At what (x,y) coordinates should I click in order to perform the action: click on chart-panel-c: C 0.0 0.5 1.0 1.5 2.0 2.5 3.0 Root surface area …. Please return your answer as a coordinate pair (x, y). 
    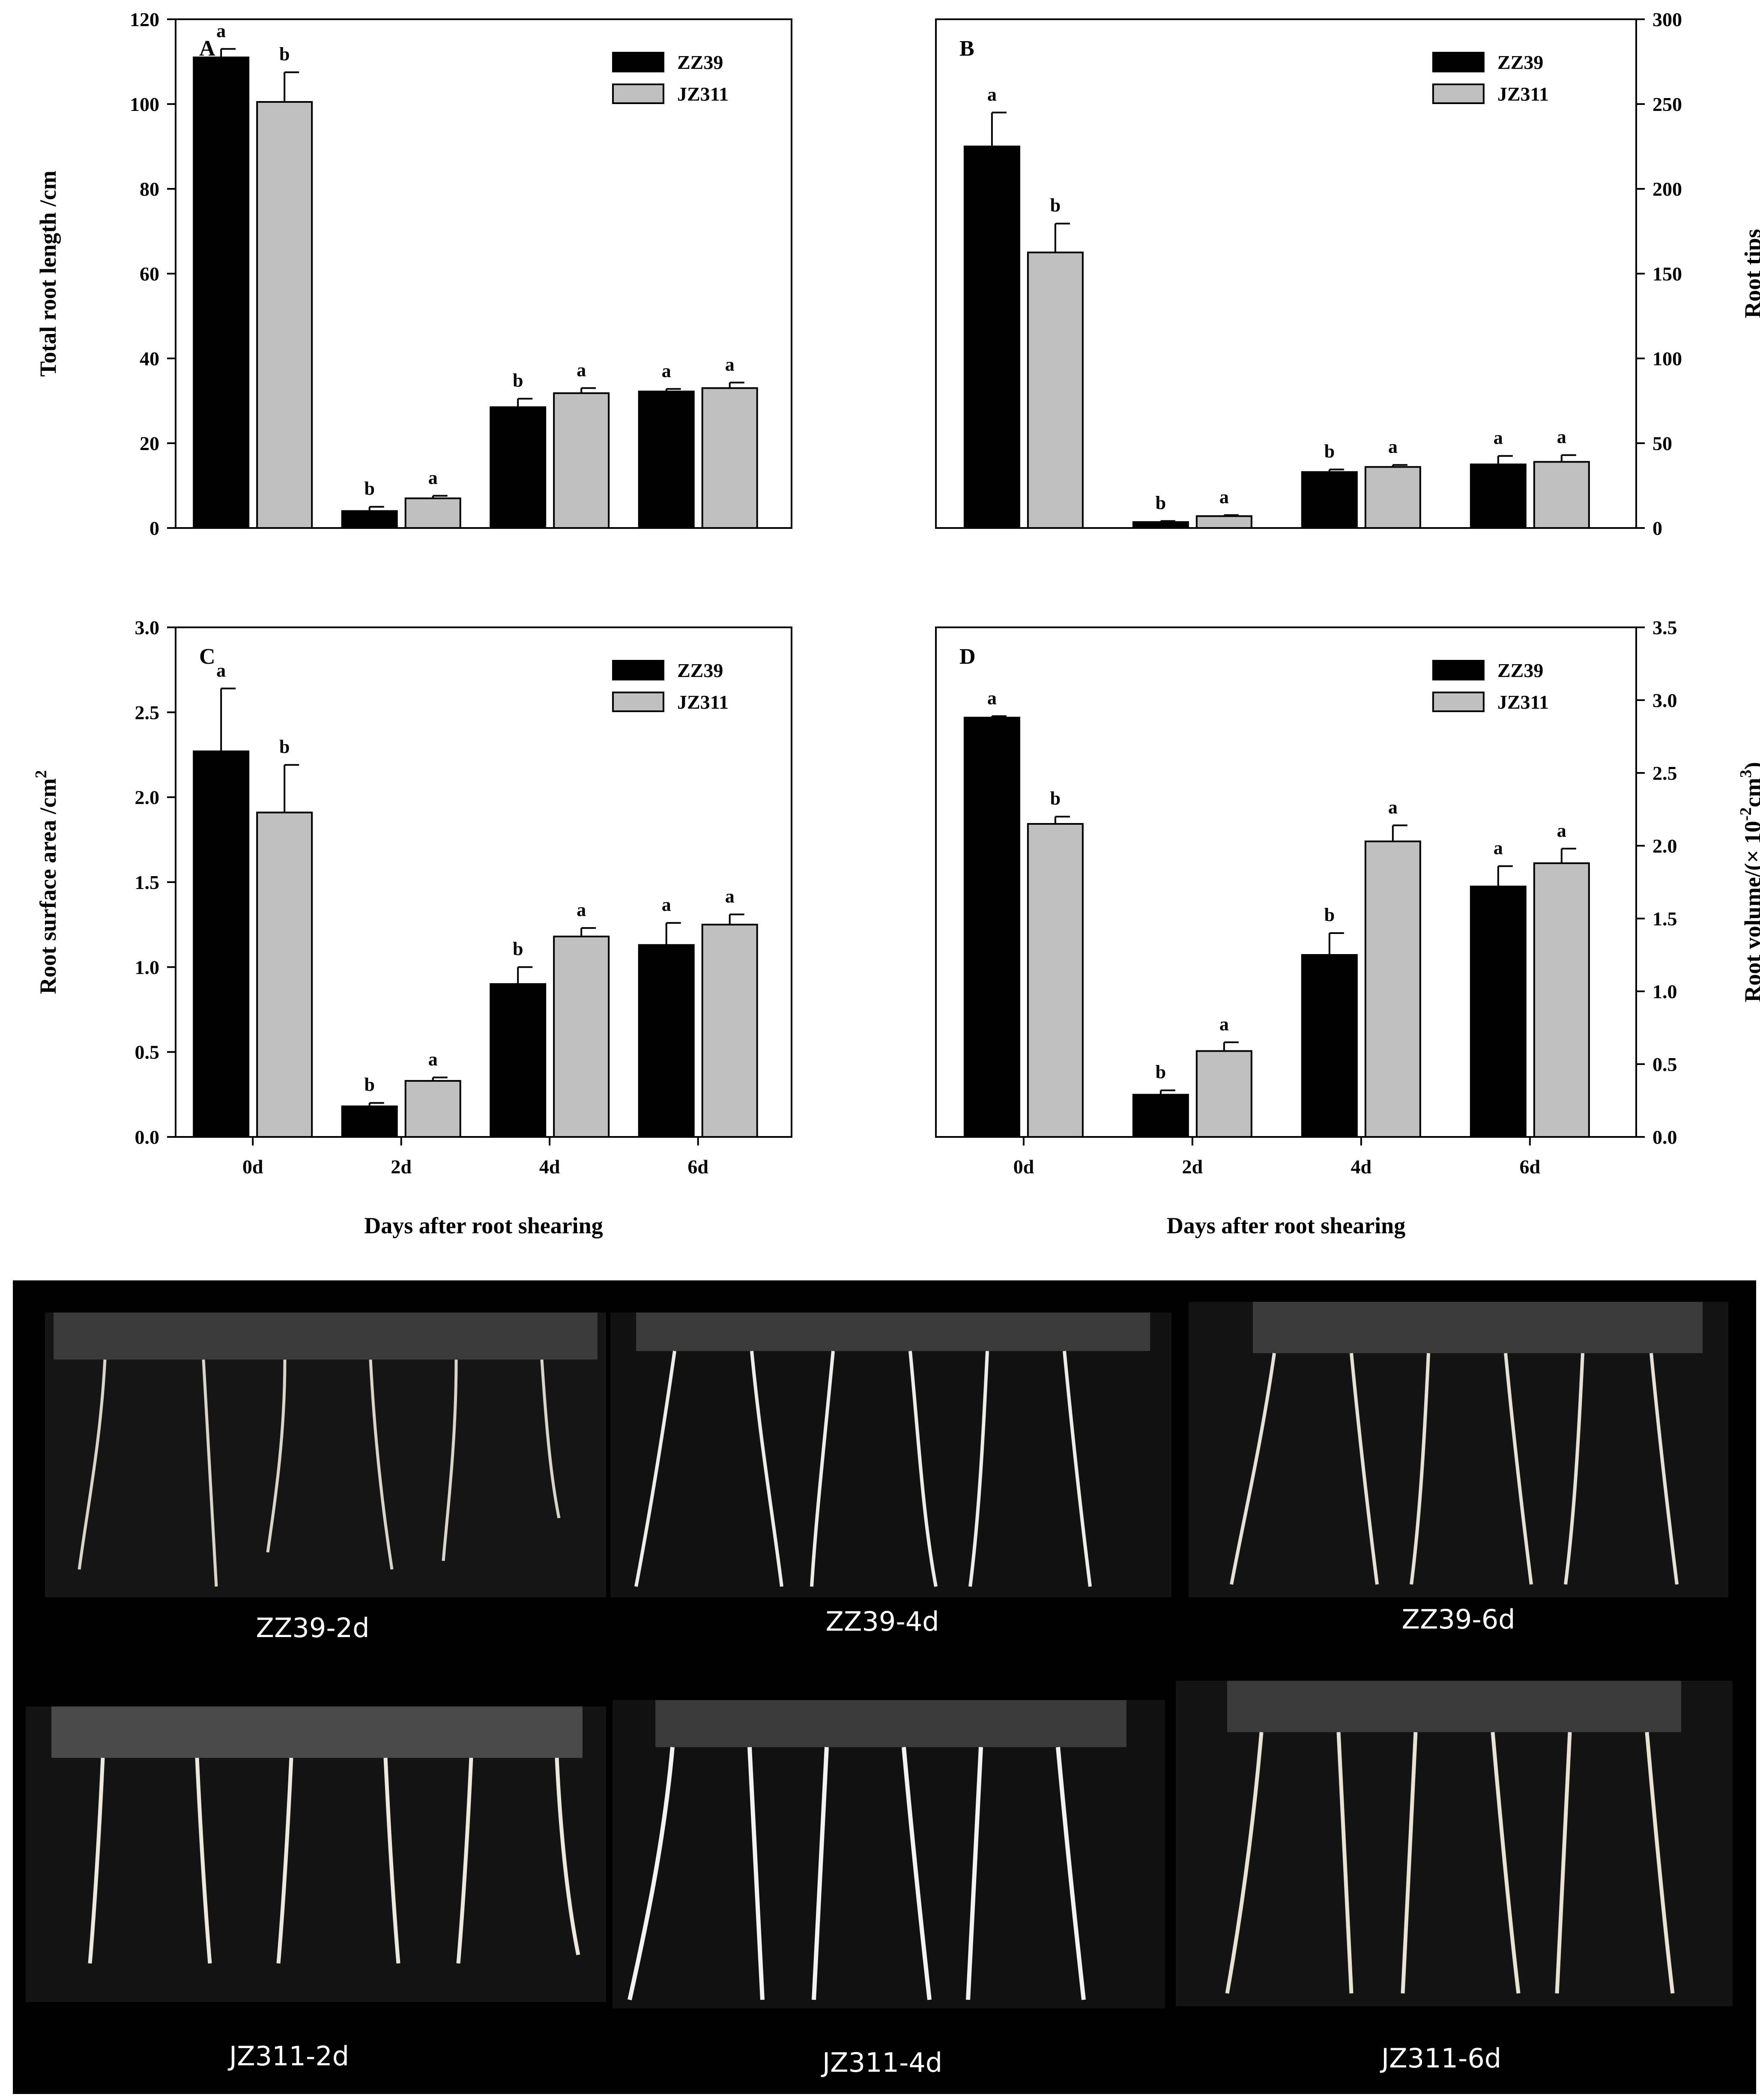
    Looking at the image, I should click on (412, 928).